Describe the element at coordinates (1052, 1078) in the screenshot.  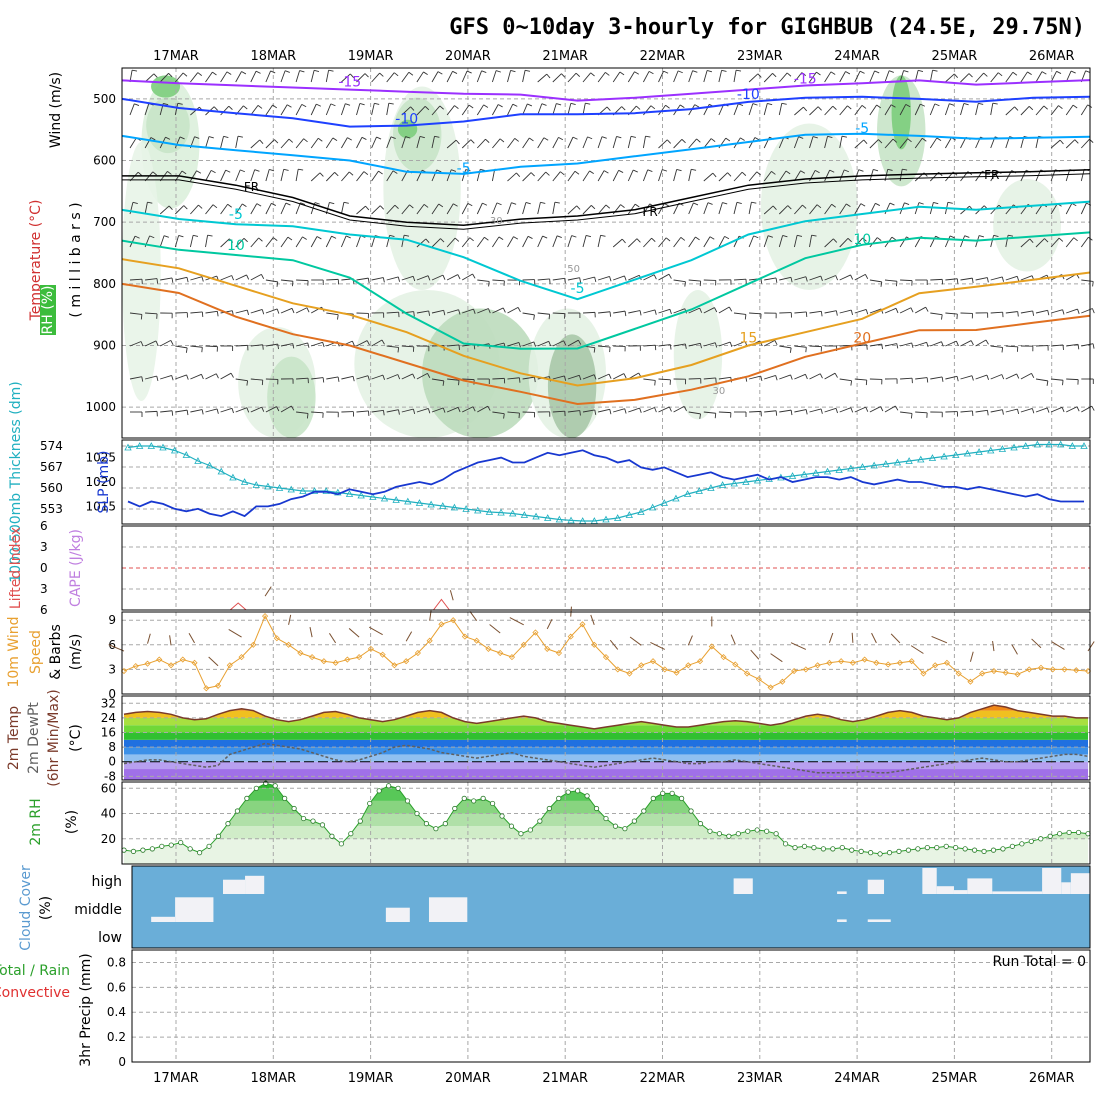
I see `date-label-bottom: 26MAR` at that location.